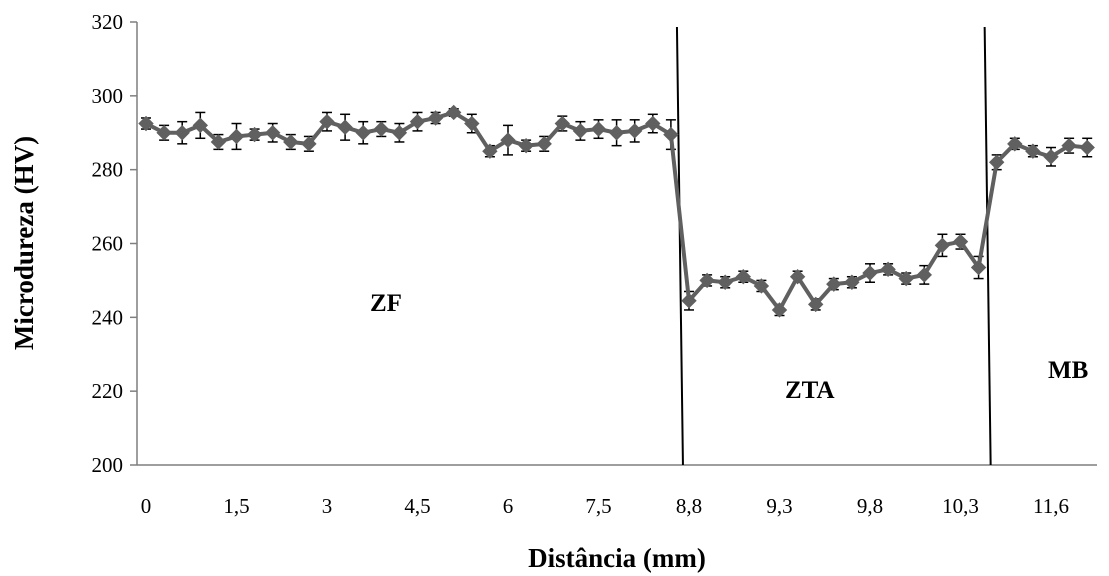 This screenshot has width=1109, height=576. I want to click on x-tick-label: 11,6, so click(1051, 506).